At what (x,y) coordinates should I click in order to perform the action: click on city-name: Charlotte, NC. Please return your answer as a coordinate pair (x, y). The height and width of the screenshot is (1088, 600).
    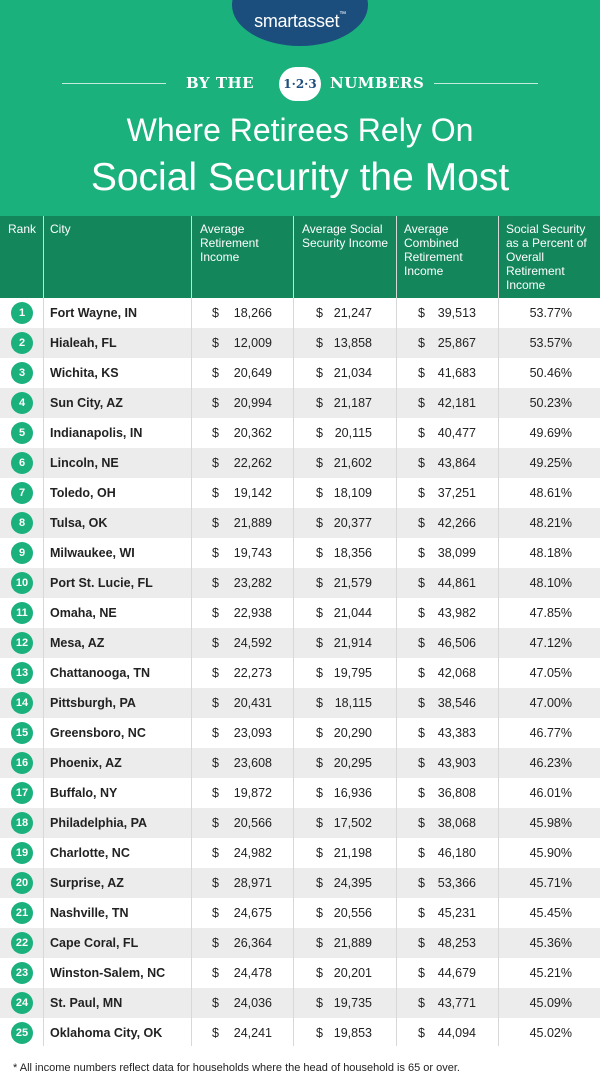
    Looking at the image, I should click on (90, 853).